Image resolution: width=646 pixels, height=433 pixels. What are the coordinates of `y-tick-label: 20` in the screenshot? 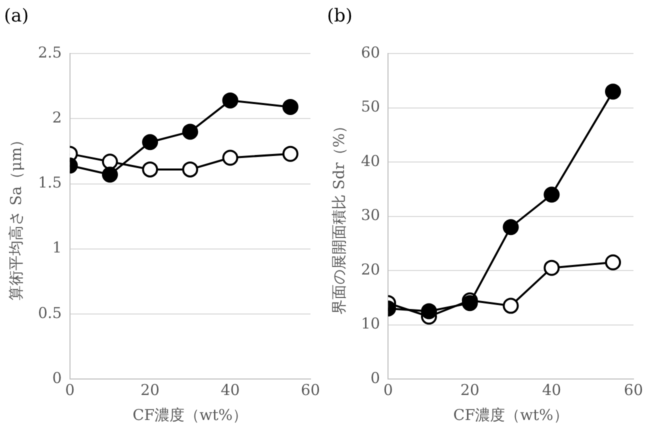 It's located at (370, 269).